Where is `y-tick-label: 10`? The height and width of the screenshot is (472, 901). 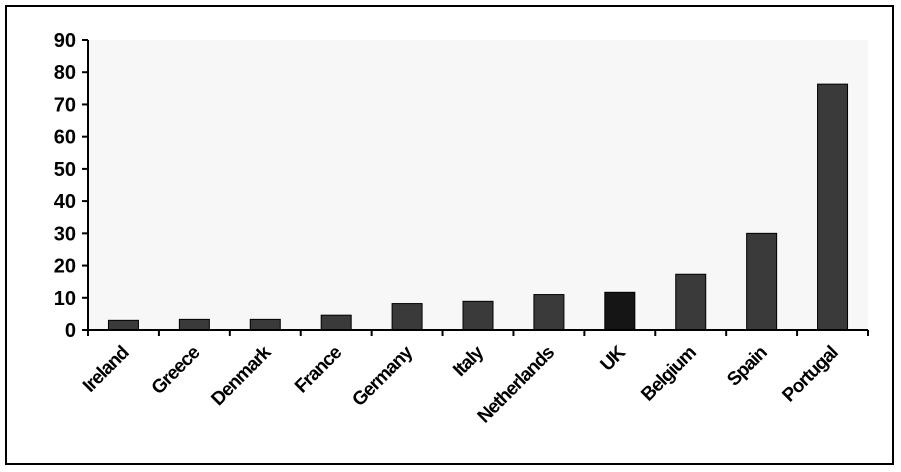
y-tick-label: 10 is located at coordinates (65, 299).